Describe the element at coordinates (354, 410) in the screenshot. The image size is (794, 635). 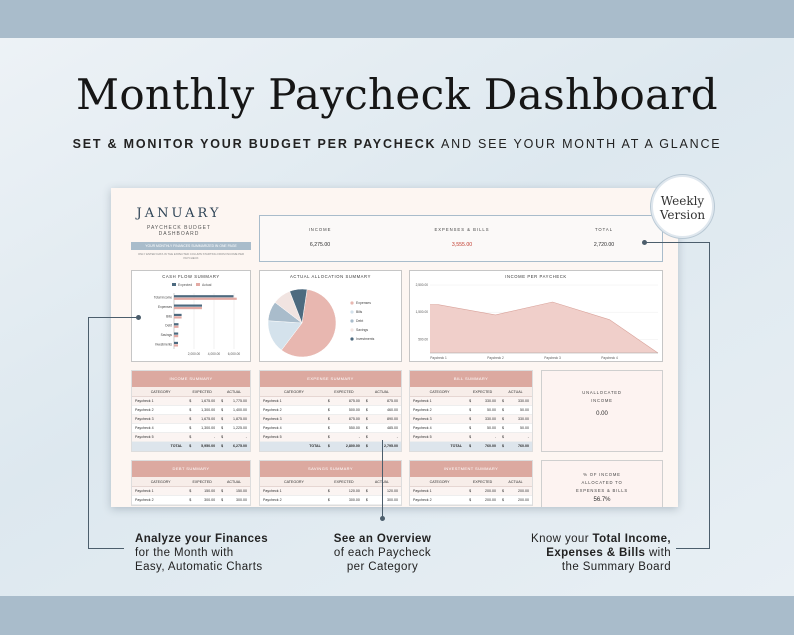
I see `row-expected: 500.00` at that location.